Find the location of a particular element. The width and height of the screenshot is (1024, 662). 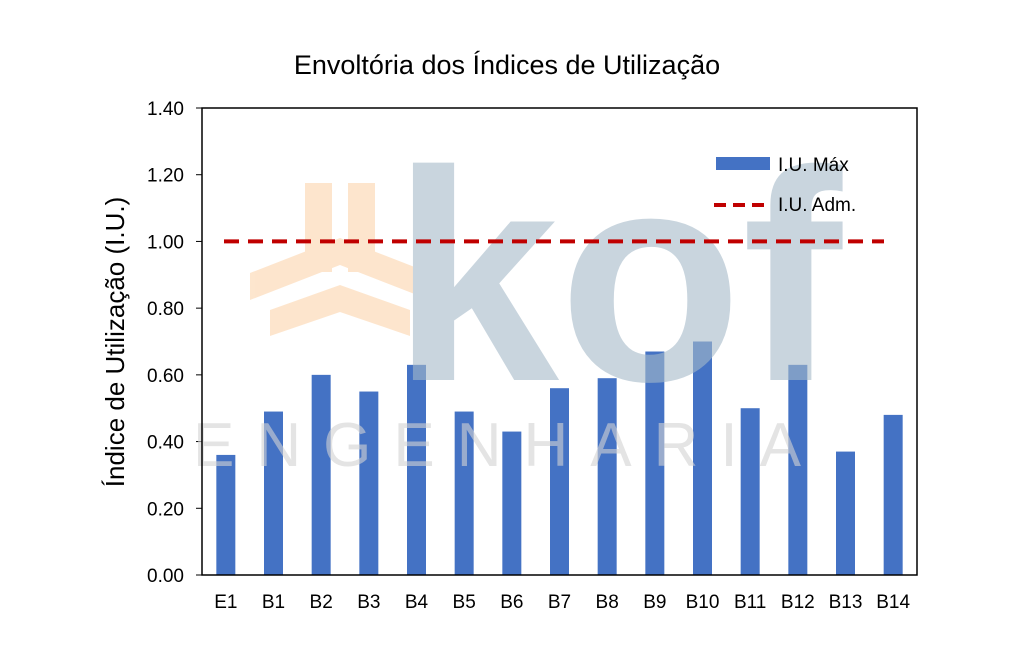

y-tick-label: 1.20 is located at coordinates (165, 176).